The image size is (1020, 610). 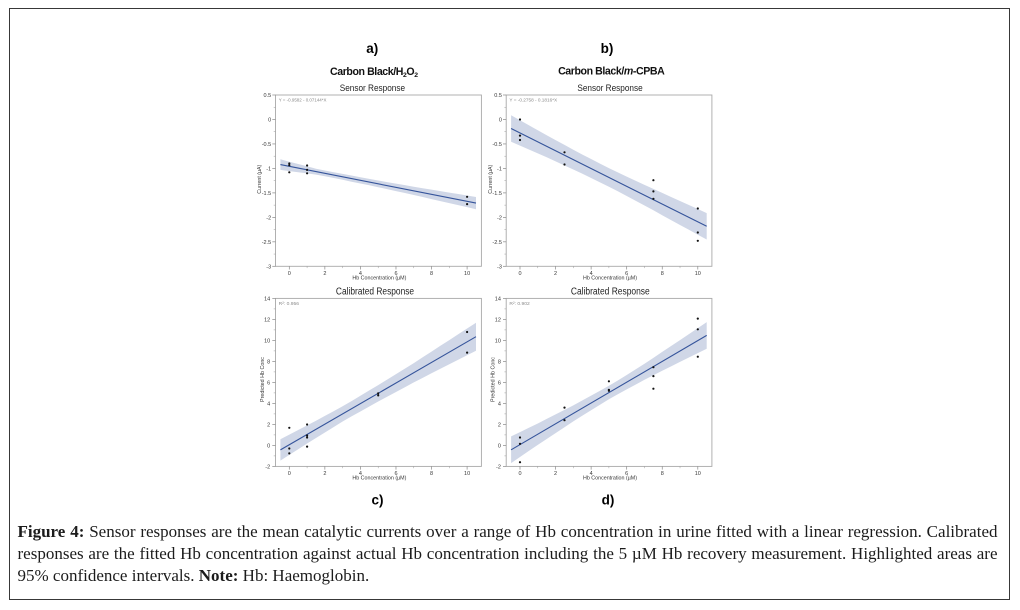 I want to click on svg-text: R²: 0.956, so click(x=289, y=303).